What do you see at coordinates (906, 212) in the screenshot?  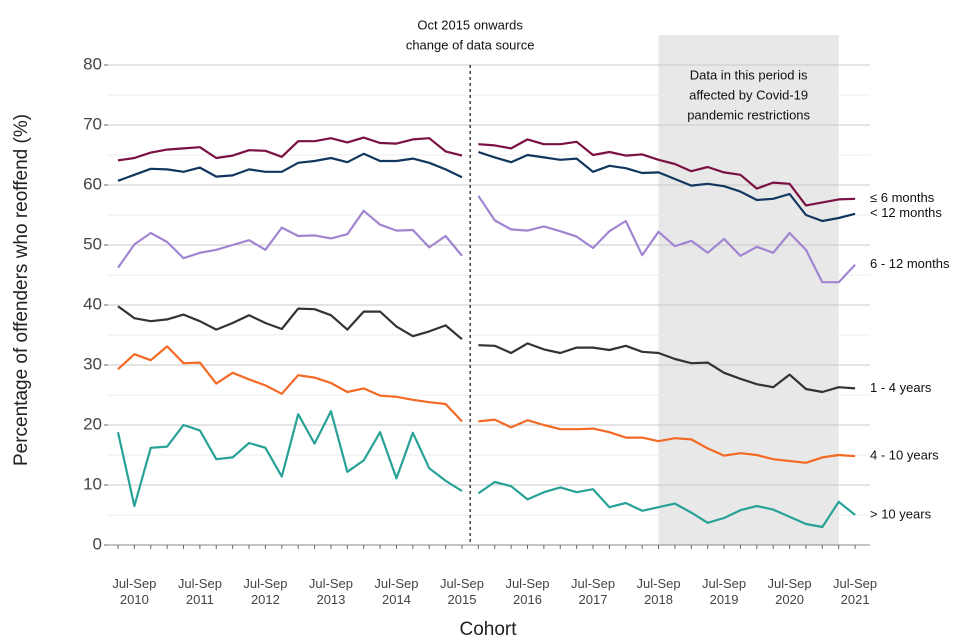 I see `series-label: < 12 months` at bounding box center [906, 212].